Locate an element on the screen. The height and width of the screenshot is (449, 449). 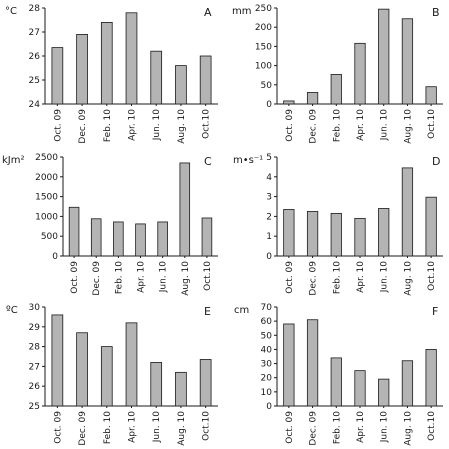
y-tick-label: 70 is located at coordinates (267, 308).